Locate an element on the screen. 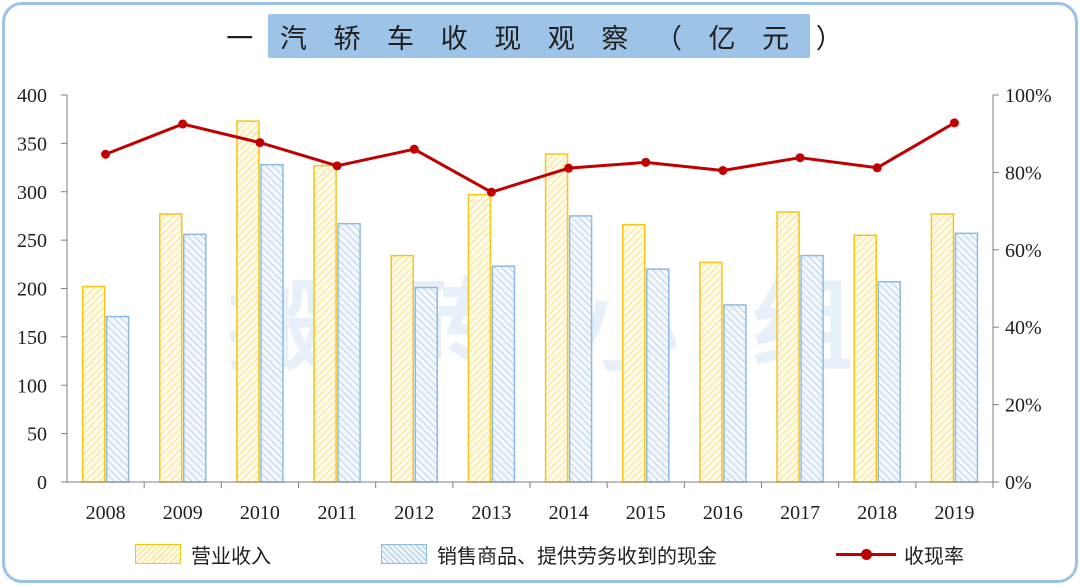 Image resolution: width=1080 pixels, height=585 pixels. bar-revenue-2014 is located at coordinates (556, 318).